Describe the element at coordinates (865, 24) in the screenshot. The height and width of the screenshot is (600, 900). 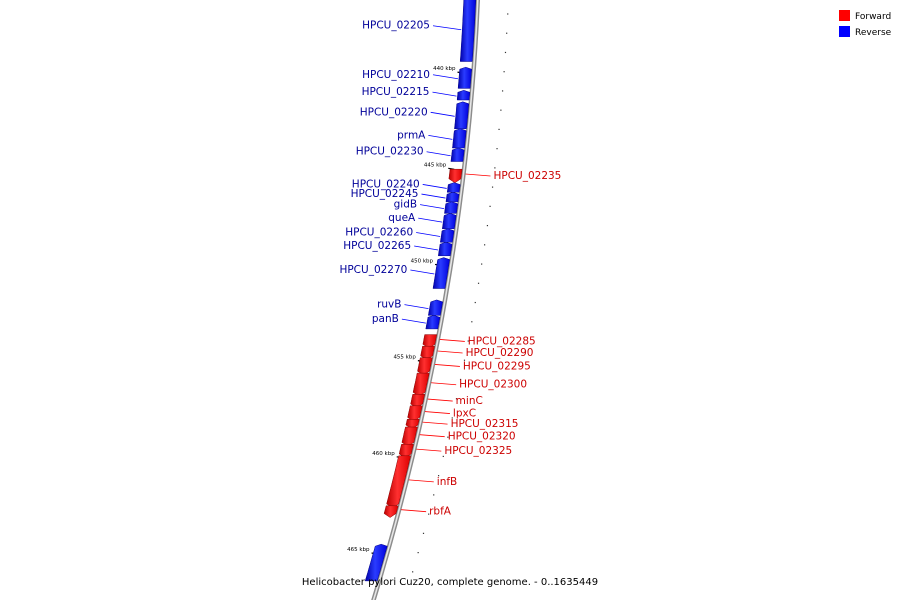
I see `legend: Forward Reverse` at that location.